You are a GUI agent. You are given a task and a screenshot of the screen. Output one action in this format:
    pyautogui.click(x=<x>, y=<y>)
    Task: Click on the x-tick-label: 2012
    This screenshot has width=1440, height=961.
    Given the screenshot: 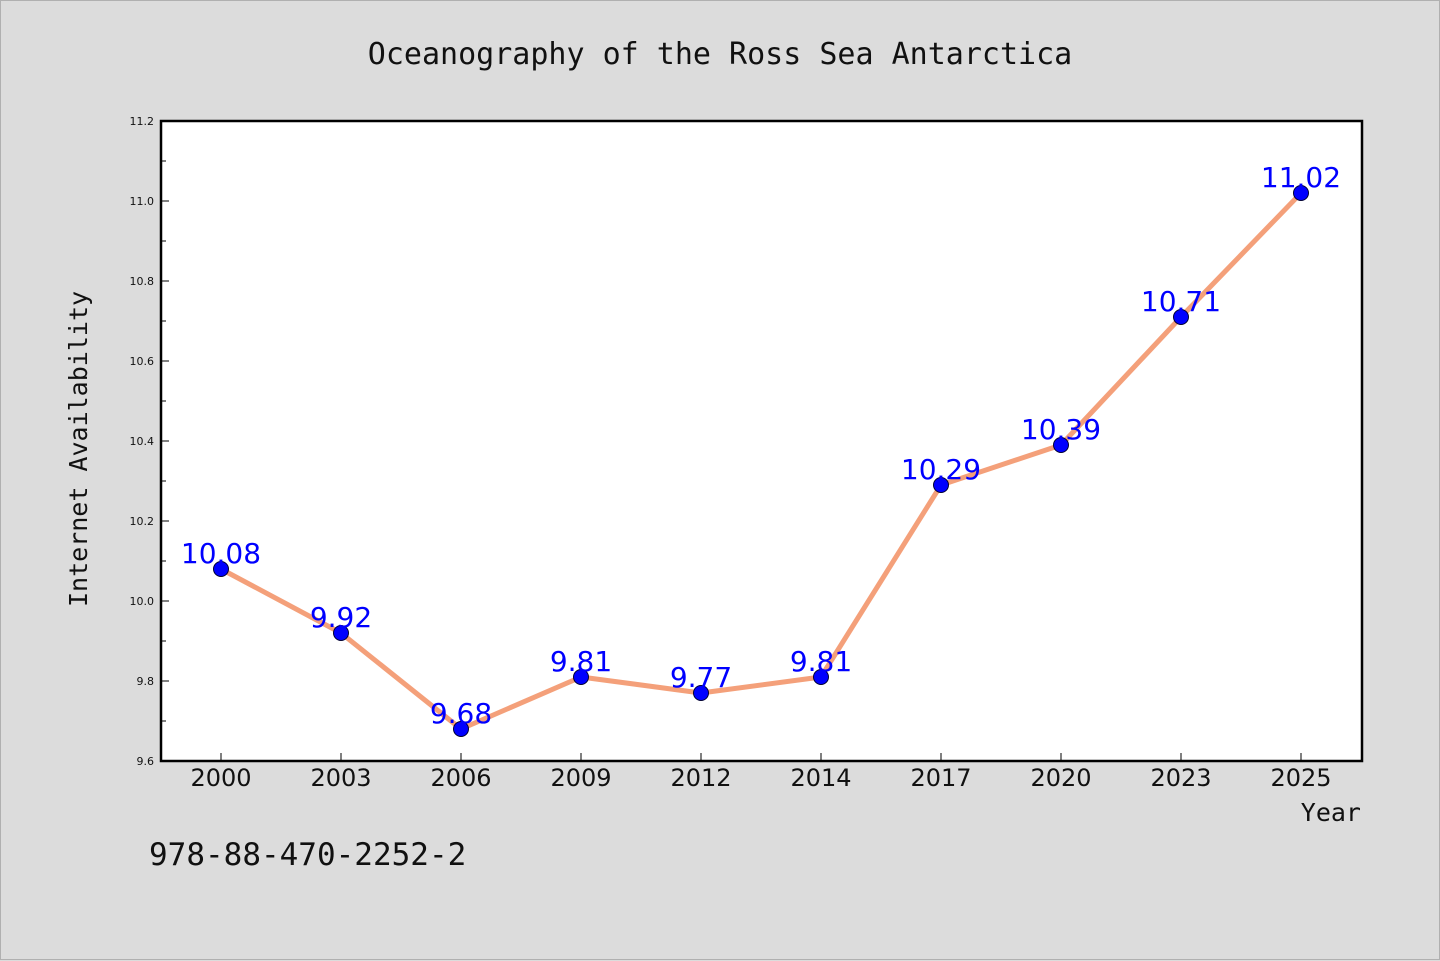 What is the action you would take?
    pyautogui.click(x=700, y=778)
    